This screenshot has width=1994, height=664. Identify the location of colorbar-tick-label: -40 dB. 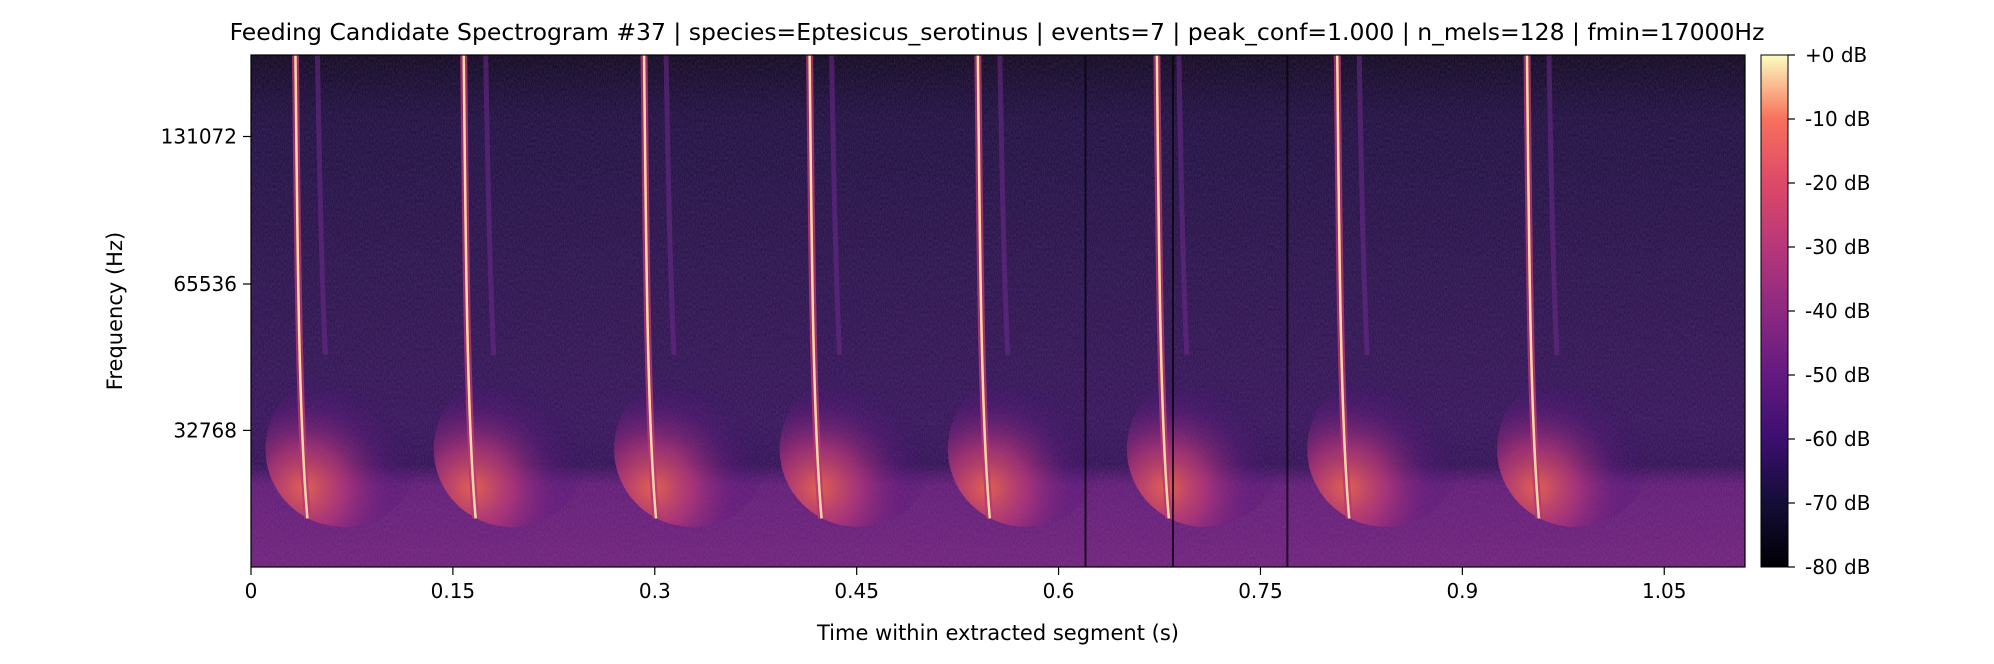
(1837, 311).